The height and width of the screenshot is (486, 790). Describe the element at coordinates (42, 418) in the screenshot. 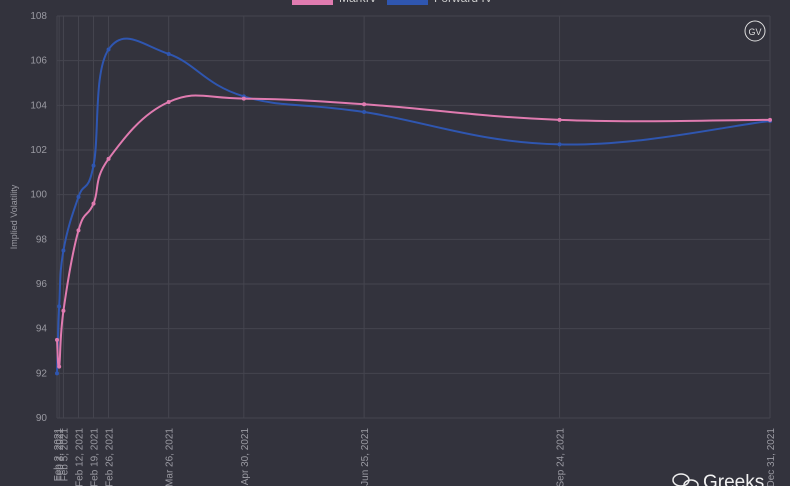

I see `y-tick-label: 90` at that location.